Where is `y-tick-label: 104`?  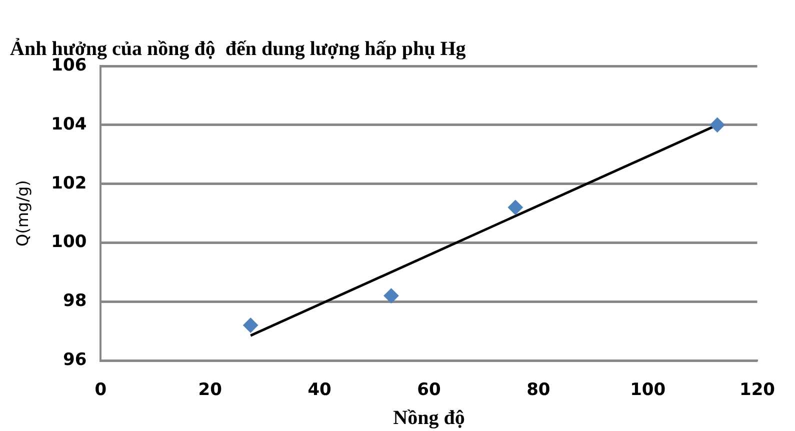 y-tick-label: 104 is located at coordinates (69, 124).